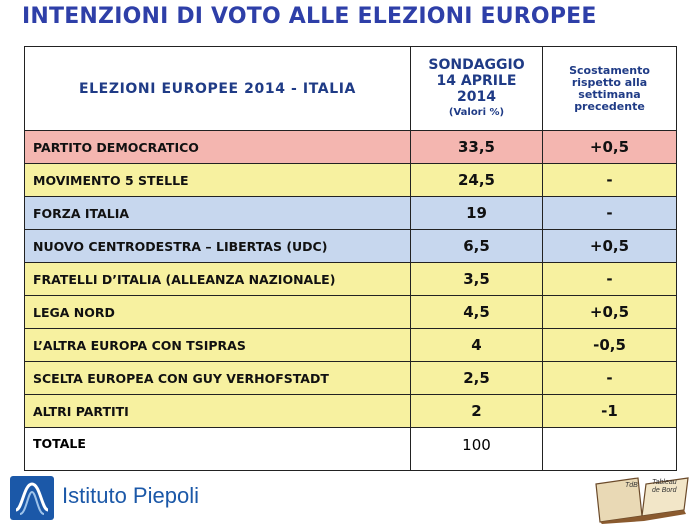  Describe the element at coordinates (217, 312) in the screenshot. I see `party-name: LEGA NORD` at that location.